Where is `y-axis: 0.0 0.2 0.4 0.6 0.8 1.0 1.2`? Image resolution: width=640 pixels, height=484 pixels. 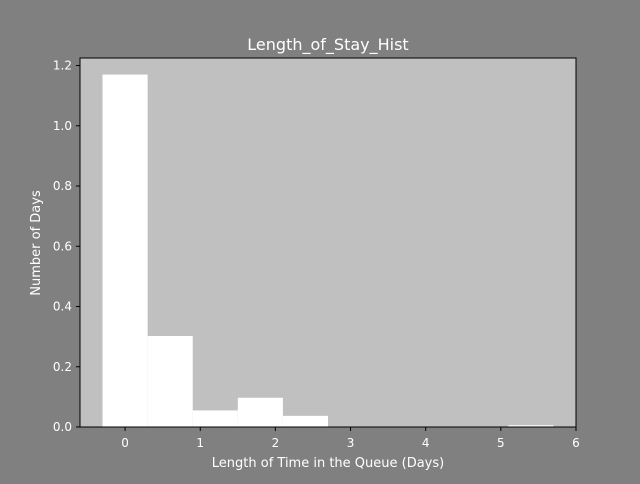 y-axis: 0.0 0.2 0.4 0.6 0.8 1.0 1.2 is located at coordinates (66, 246).